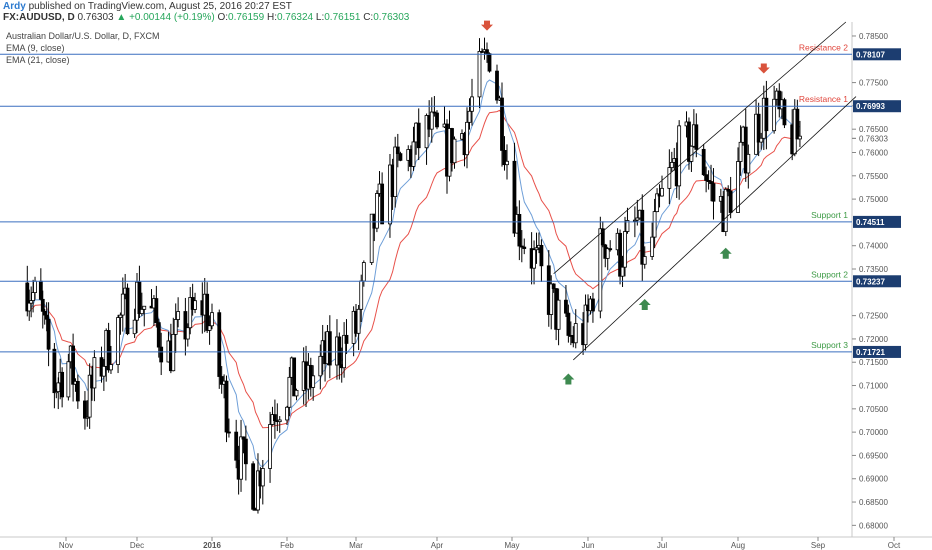 This screenshot has height=550, width=932. I want to click on x-tick-label: Nov, so click(66, 545).